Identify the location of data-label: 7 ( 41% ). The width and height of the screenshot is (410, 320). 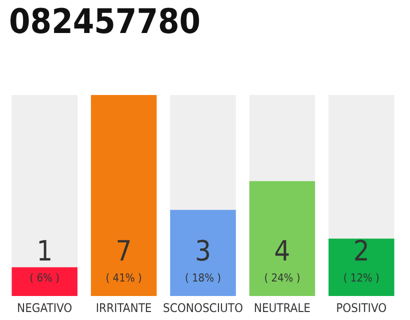
(124, 259).